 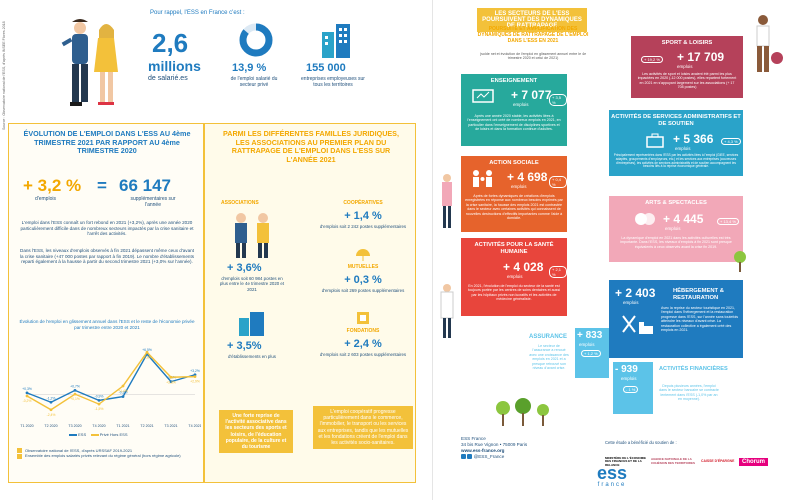 I want to click on tree-icon, so click(x=740, y=261).